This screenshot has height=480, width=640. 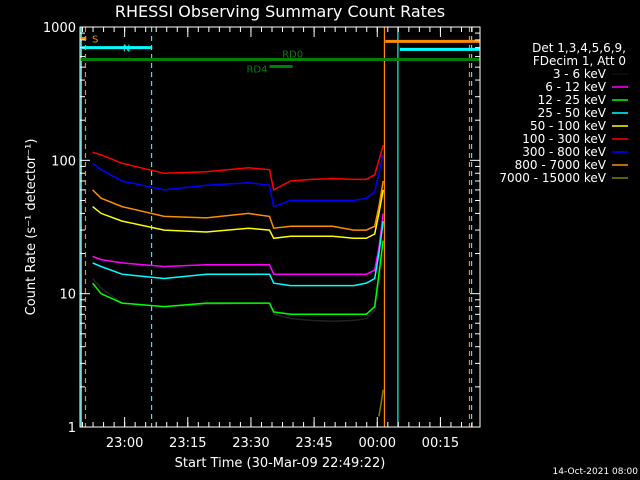 I want to click on legend-entry: 300 - 800 keV, so click(x=564, y=152).